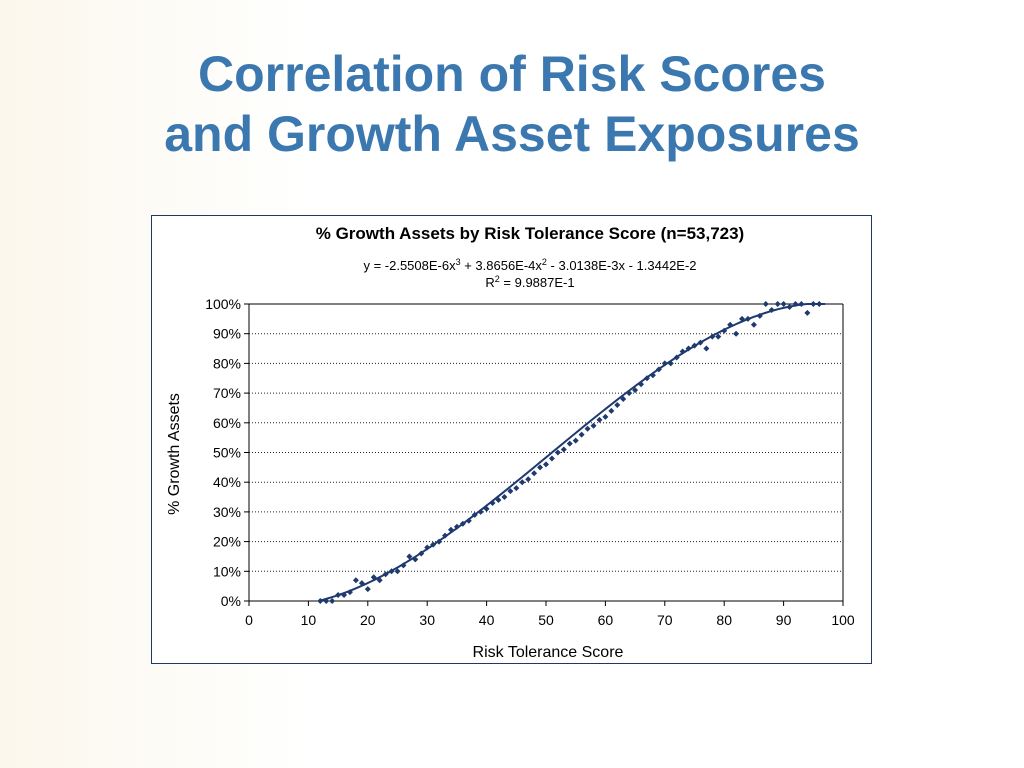  Describe the element at coordinates (512, 134) in the screenshot. I see `slide-title-line-2: and Growth Asset Exposures` at that location.